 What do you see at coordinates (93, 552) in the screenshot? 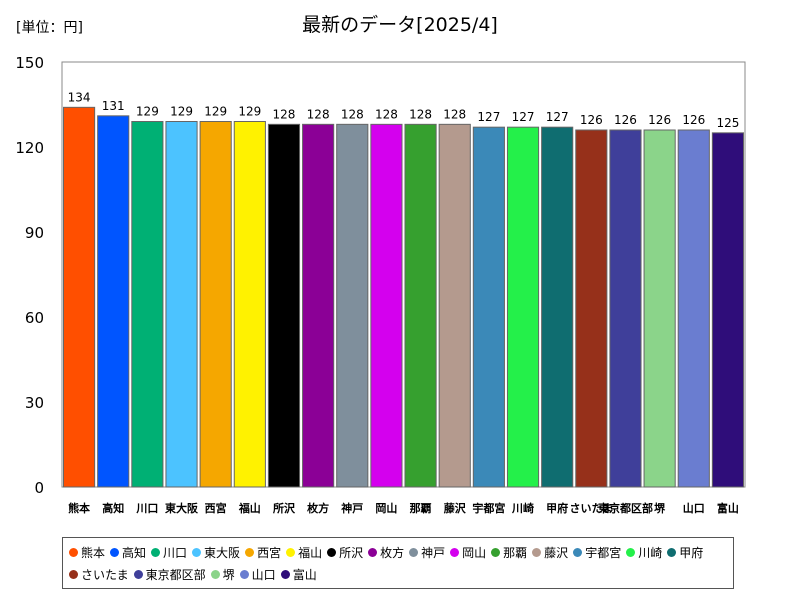
I see `legend-label: 熊本` at bounding box center [93, 552].